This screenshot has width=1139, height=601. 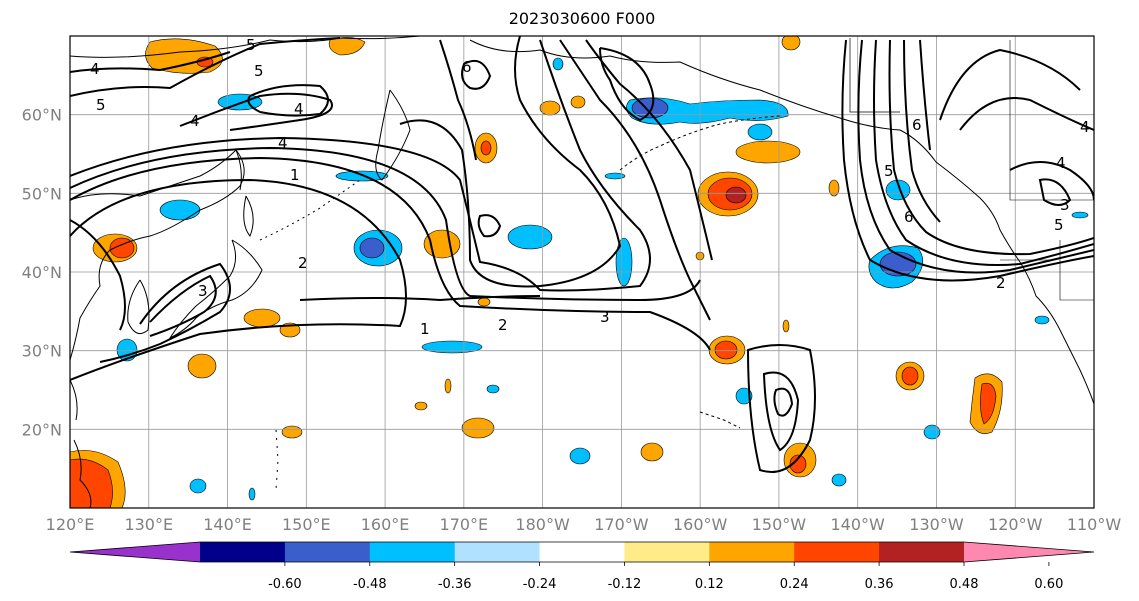 What do you see at coordinates (238, 170) in the screenshot?
I see `coastline-sakhalin` at bounding box center [238, 170].